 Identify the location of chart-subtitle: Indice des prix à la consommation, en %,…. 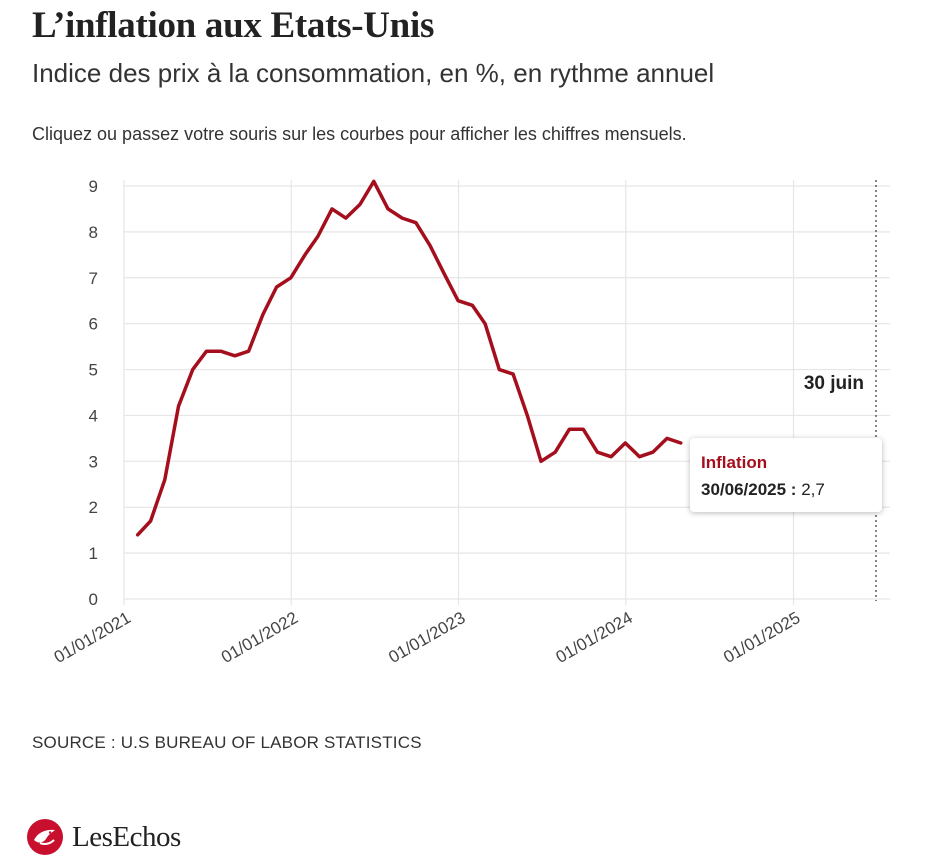
(373, 73).